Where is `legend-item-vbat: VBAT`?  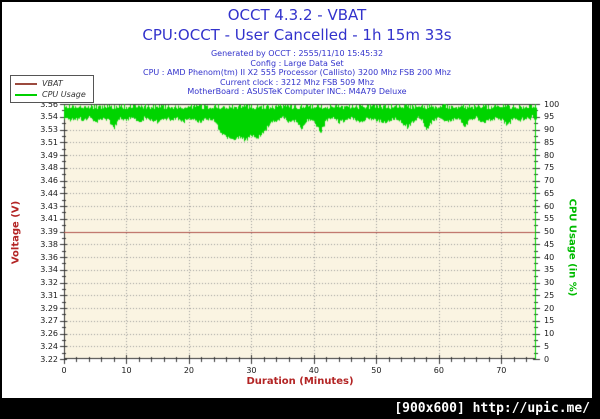 legend-item-vbat: VBAT is located at coordinates (52, 83).